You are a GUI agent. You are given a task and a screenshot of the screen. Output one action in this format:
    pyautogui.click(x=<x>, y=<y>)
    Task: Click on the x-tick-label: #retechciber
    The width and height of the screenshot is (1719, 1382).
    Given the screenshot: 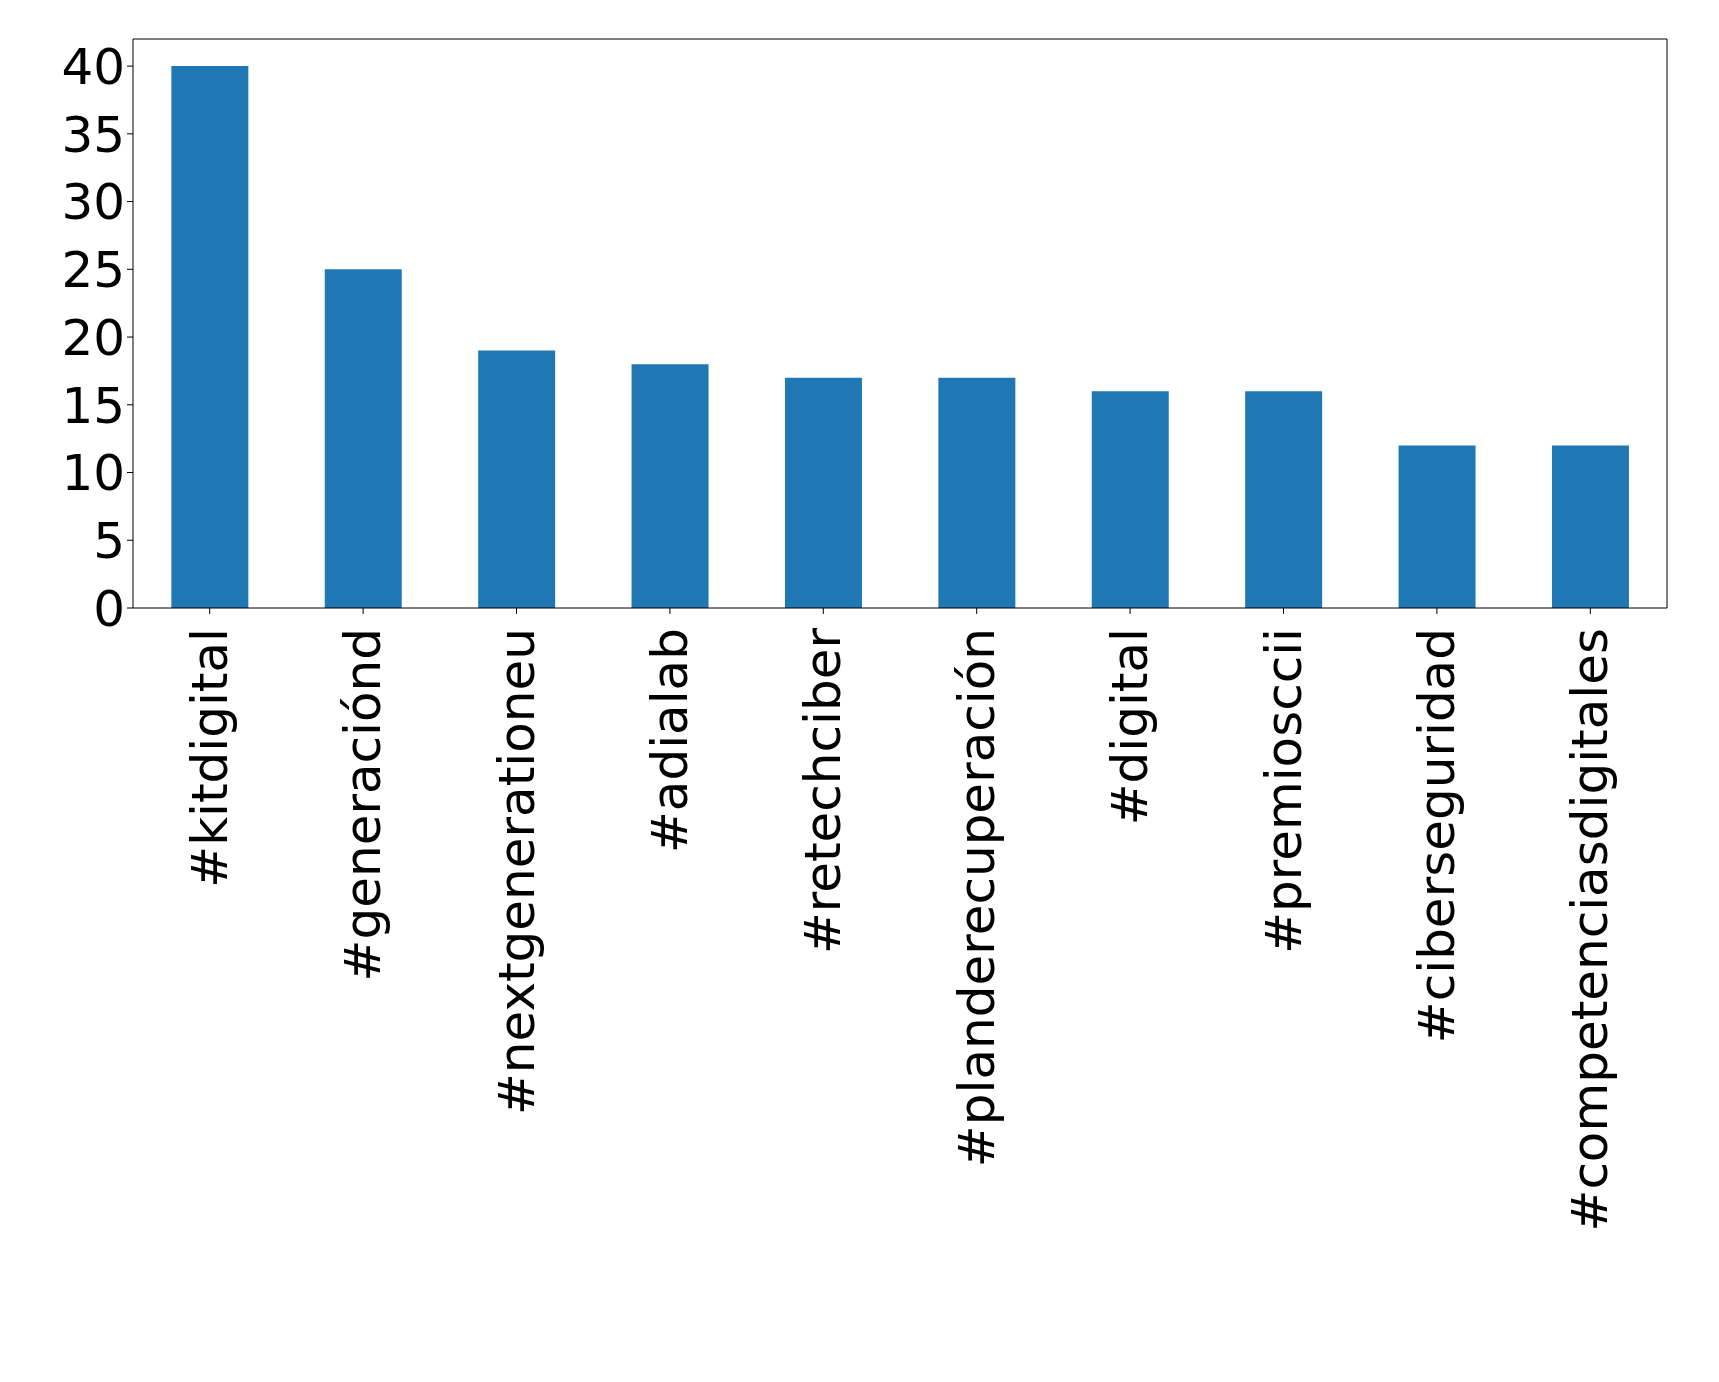 What is the action you would take?
    pyautogui.click(x=823, y=791)
    